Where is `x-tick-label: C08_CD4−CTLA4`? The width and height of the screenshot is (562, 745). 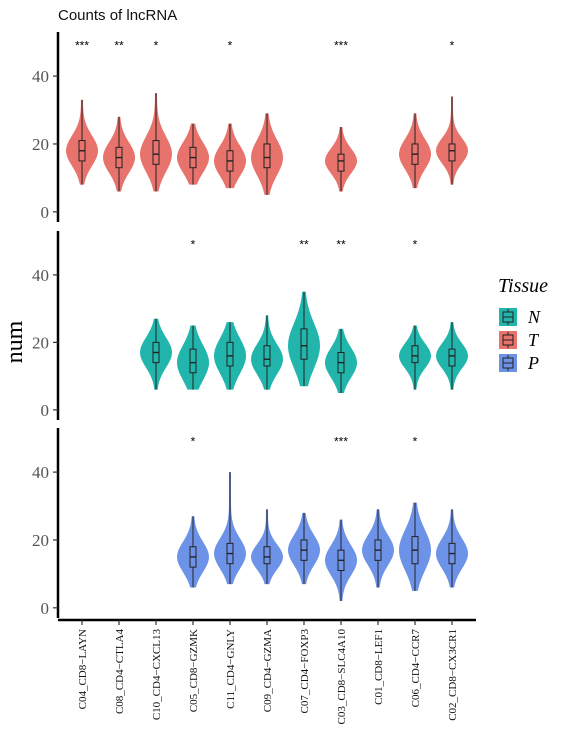 x-tick-label: C08_CD4−CTLA4 is located at coordinates (120, 672).